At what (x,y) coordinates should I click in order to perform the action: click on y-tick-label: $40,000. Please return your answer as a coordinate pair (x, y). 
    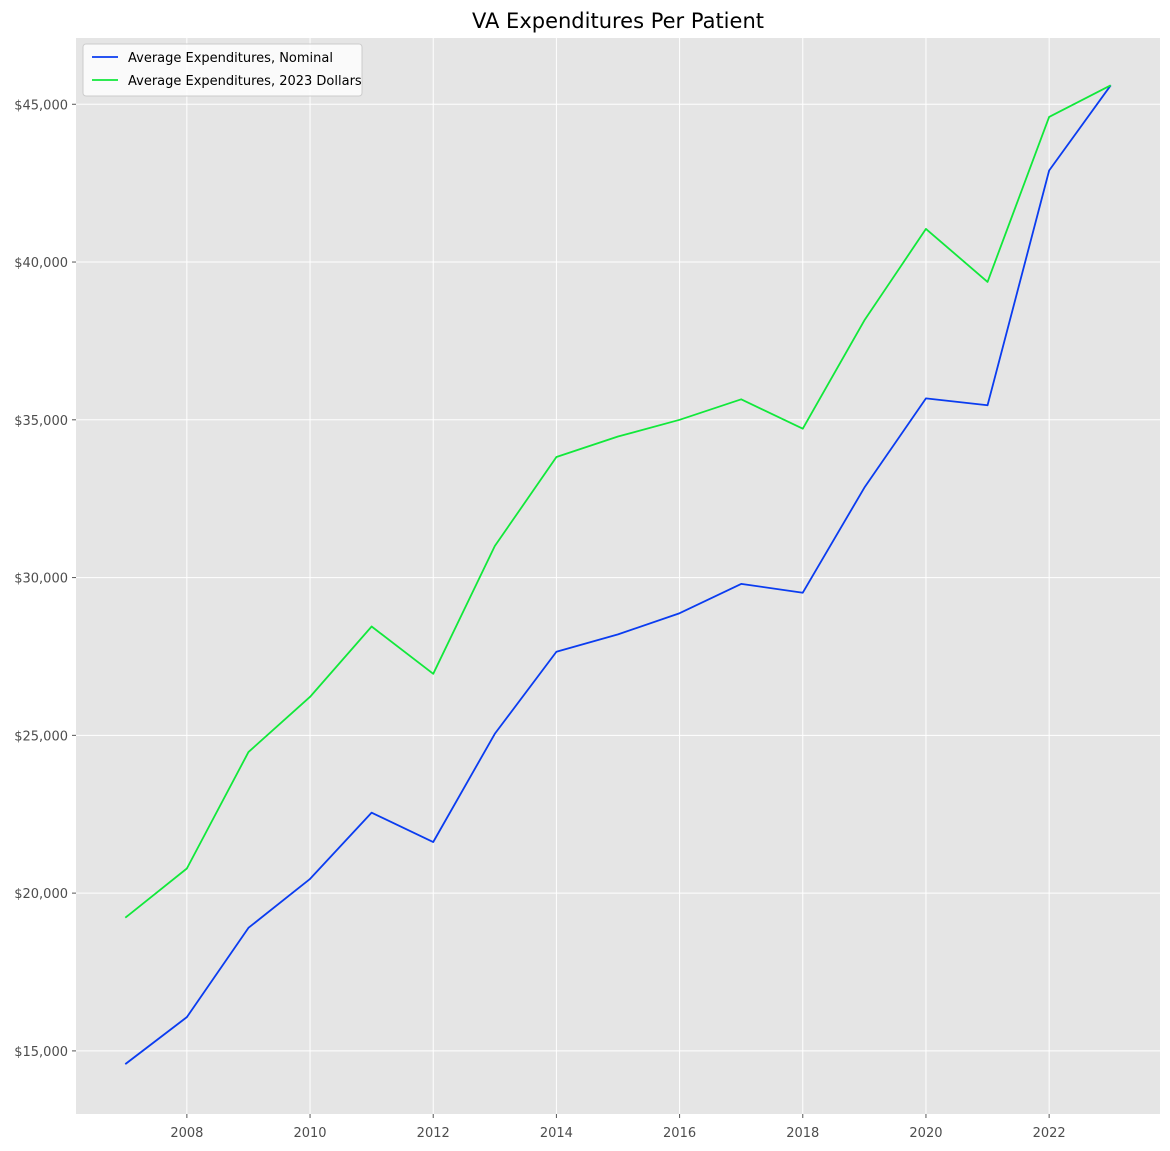
    Looking at the image, I should click on (41, 263).